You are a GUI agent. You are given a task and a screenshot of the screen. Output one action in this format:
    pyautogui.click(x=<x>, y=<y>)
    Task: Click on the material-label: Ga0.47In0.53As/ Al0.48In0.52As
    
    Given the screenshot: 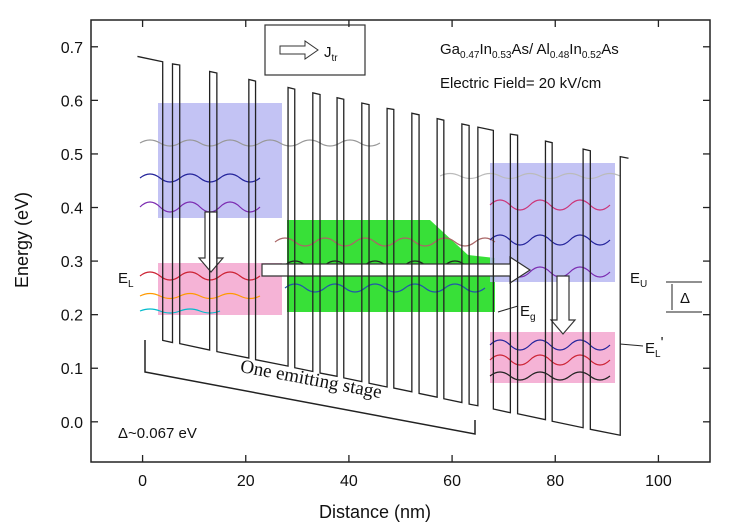 What is the action you would take?
    pyautogui.click(x=529, y=51)
    